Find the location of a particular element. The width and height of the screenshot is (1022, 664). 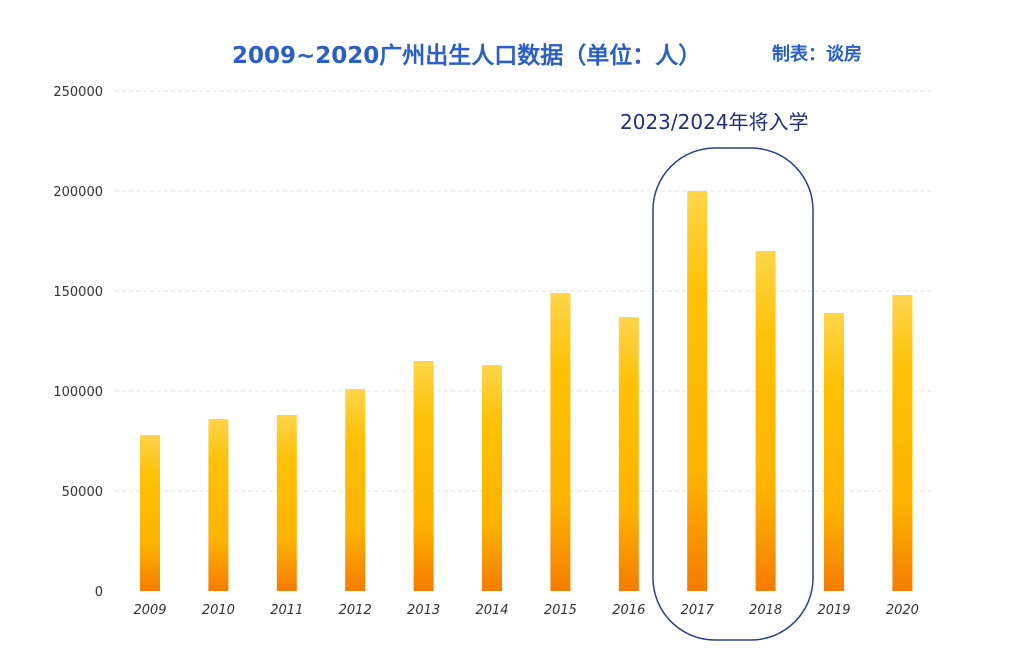

y-tick-label: 50000 is located at coordinates (82, 492).